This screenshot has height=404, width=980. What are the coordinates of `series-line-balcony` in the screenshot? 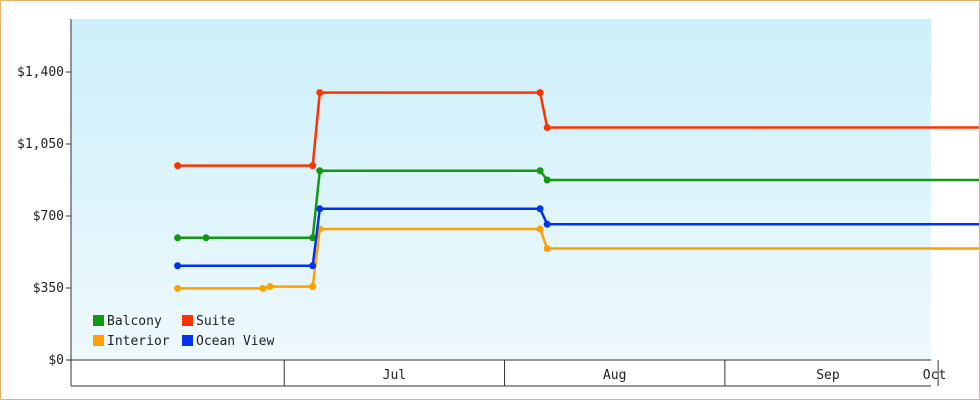 It's located at (578, 204).